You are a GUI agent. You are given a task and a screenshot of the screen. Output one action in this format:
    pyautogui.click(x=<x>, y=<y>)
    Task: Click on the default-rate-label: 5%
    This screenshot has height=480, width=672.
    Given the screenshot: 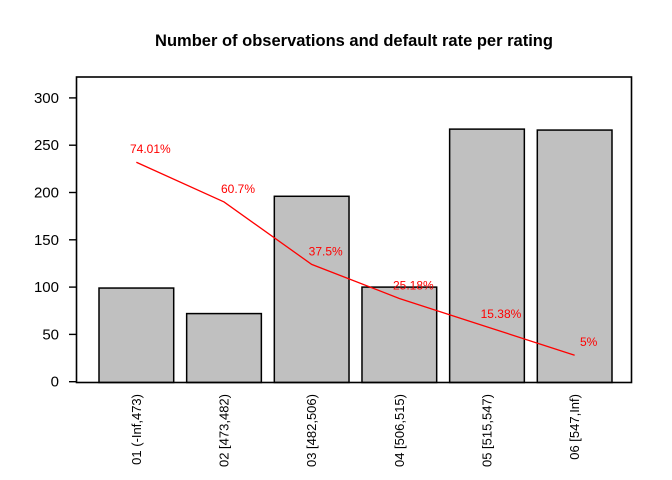 What is the action you would take?
    pyautogui.click(x=589, y=342)
    